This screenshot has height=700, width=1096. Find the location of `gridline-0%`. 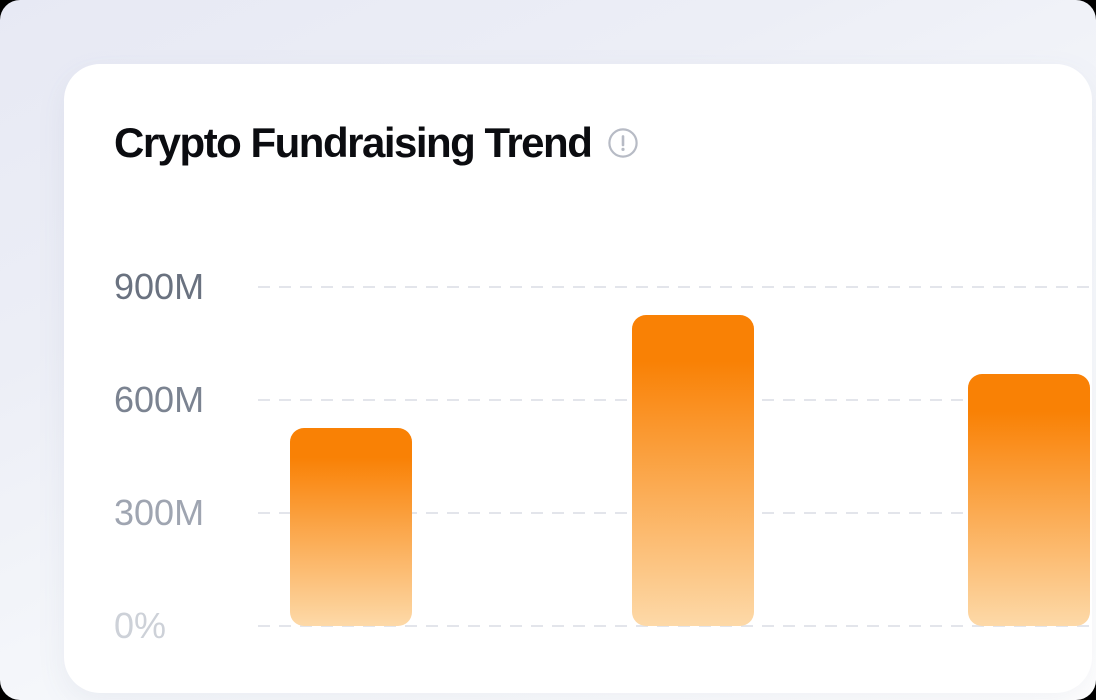

gridline-0% is located at coordinates (675, 626).